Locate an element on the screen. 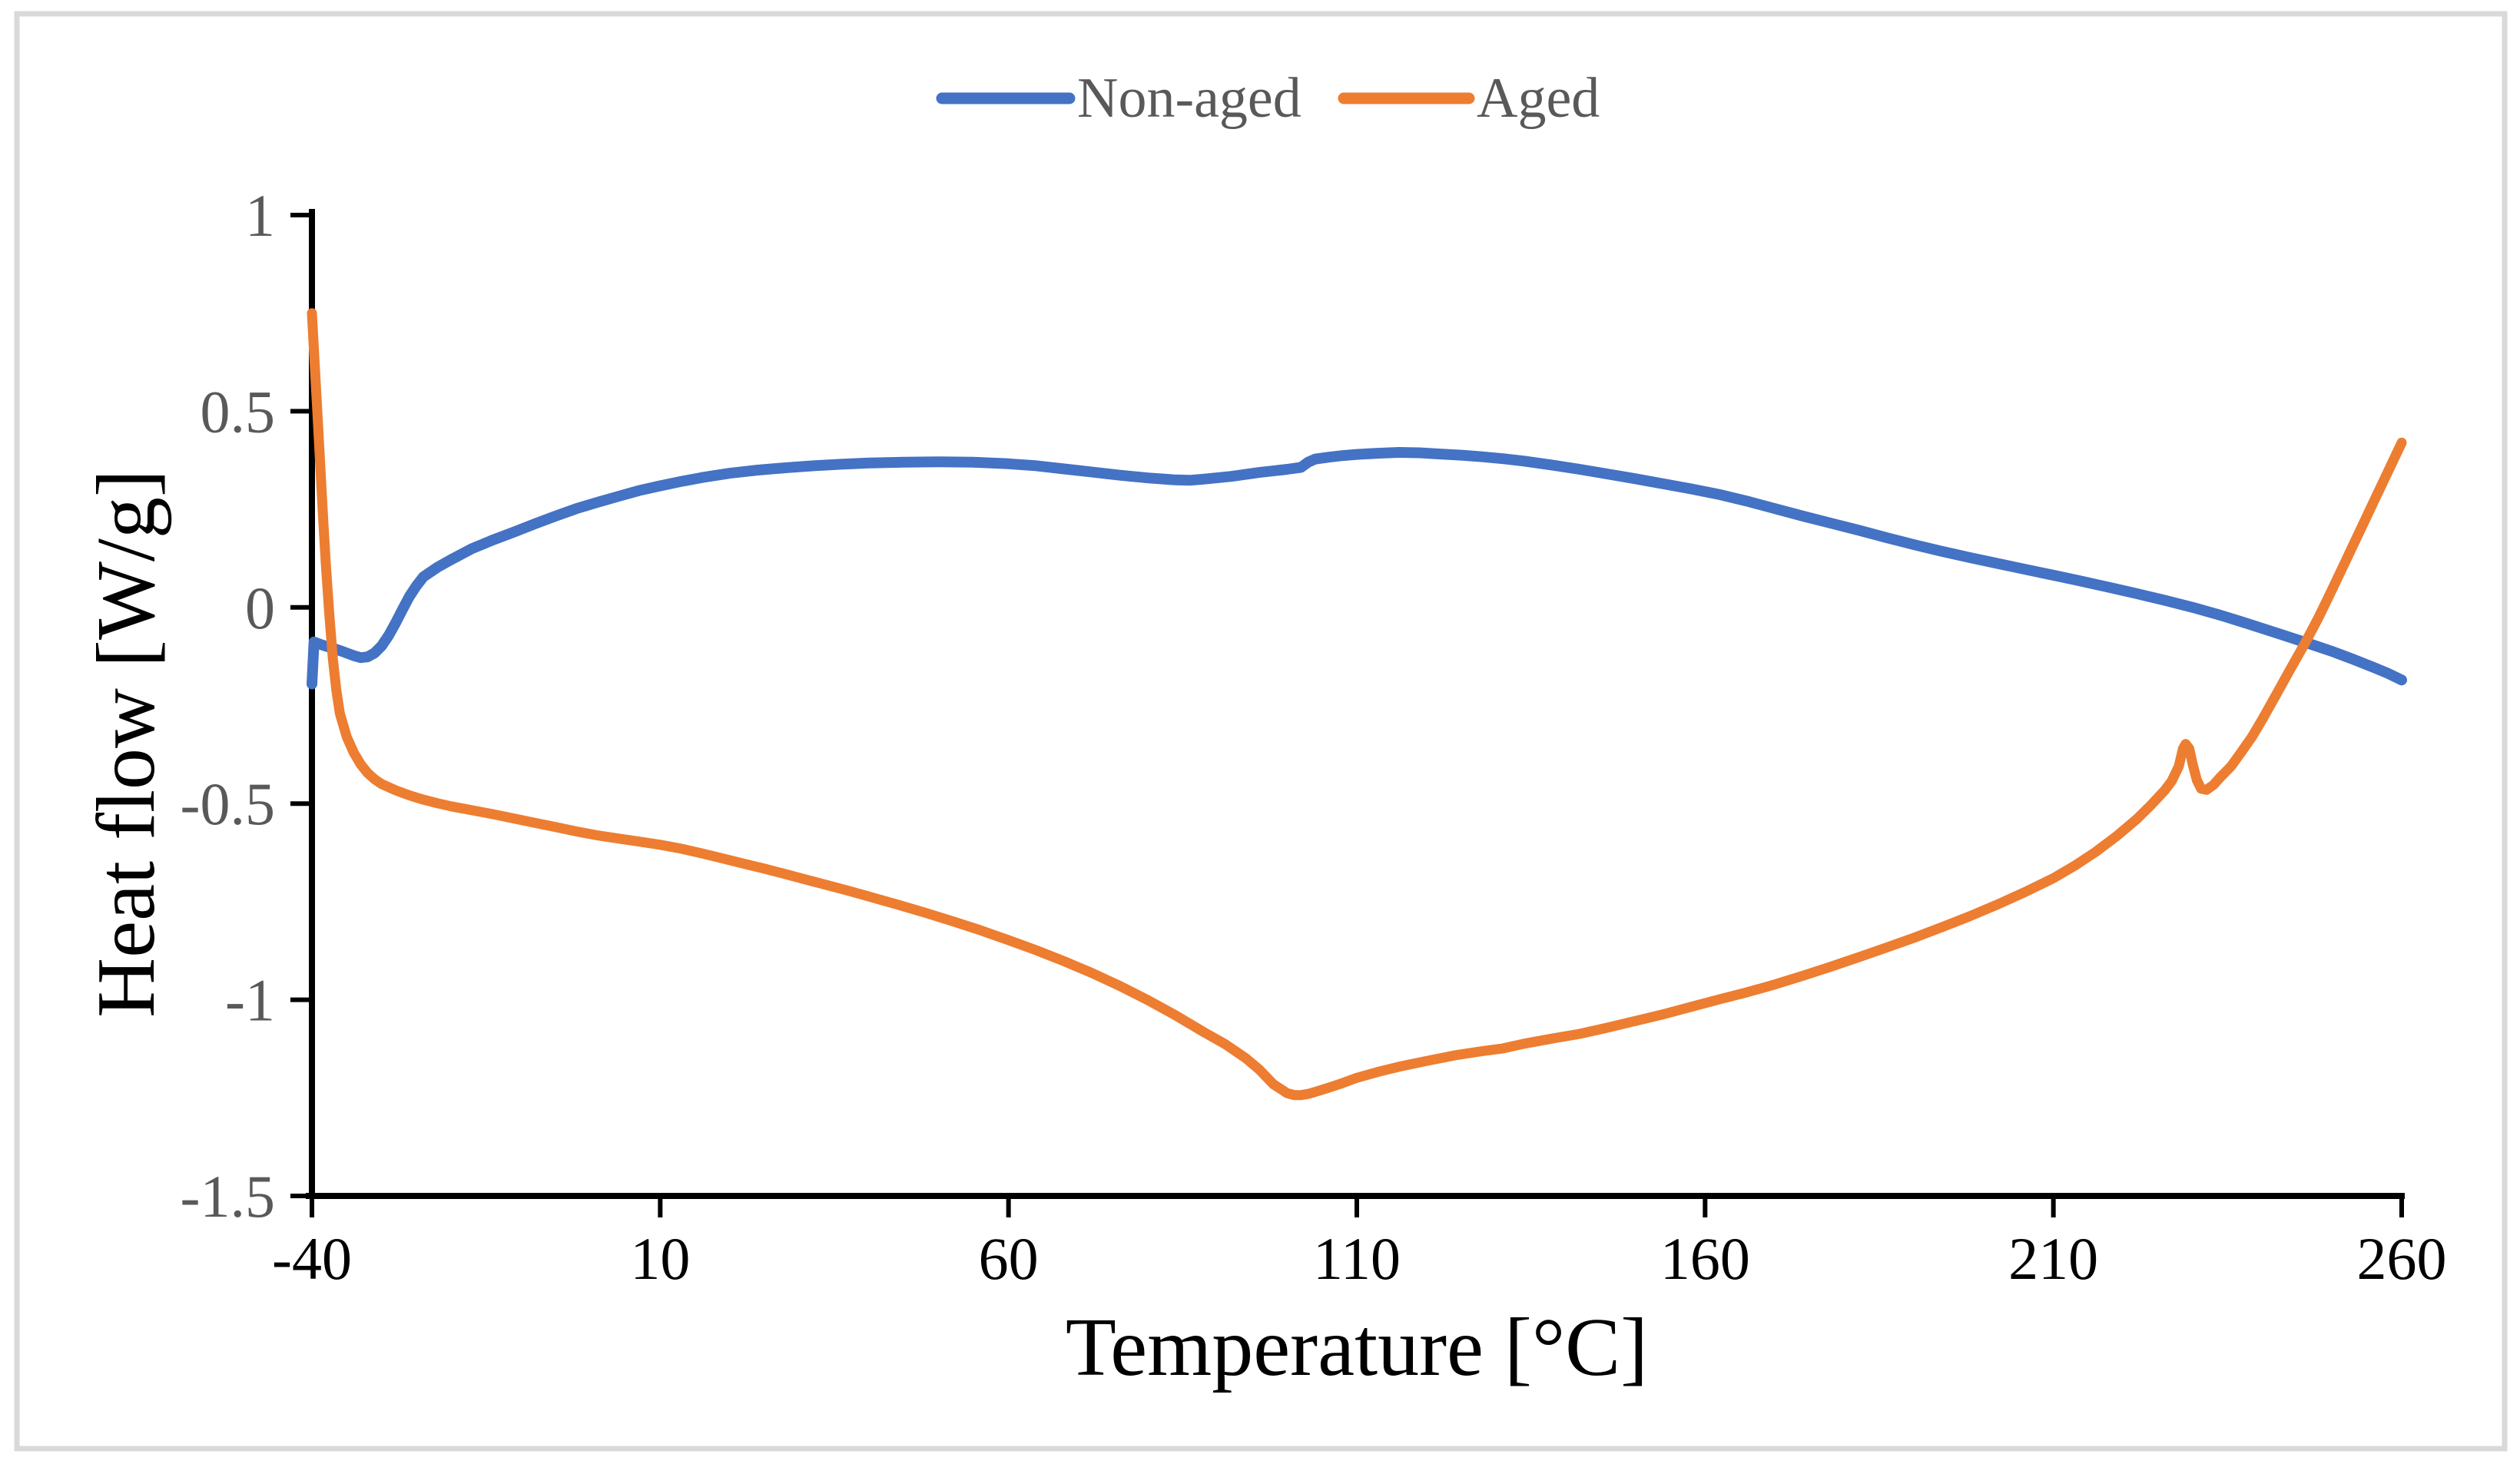  y-tick-label: -1.5 is located at coordinates (228, 1196).